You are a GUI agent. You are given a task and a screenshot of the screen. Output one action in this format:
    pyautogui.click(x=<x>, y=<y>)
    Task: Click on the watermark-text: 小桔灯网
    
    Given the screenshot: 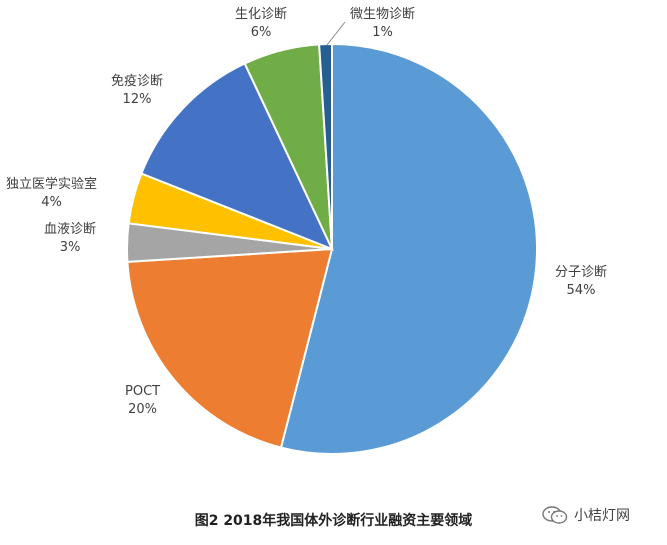 What is the action you would take?
    pyautogui.click(x=602, y=516)
    